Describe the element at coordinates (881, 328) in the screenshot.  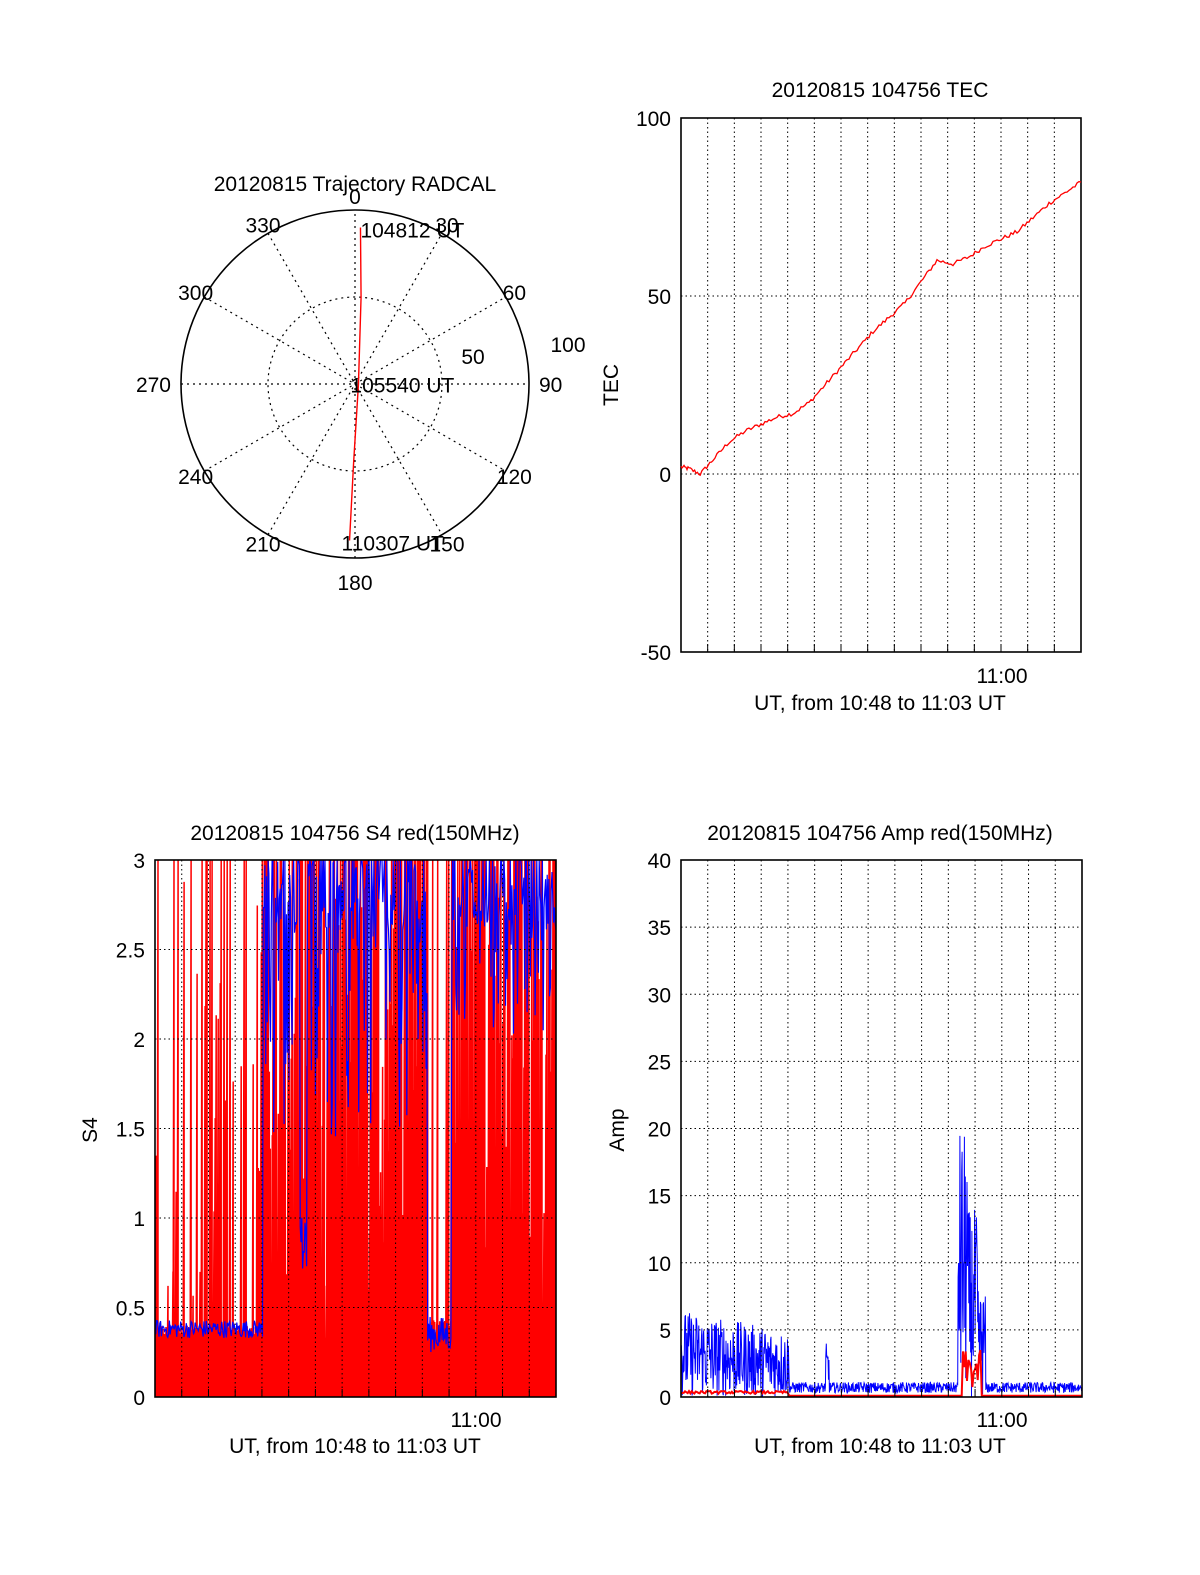
I see `tec-series-line` at that location.